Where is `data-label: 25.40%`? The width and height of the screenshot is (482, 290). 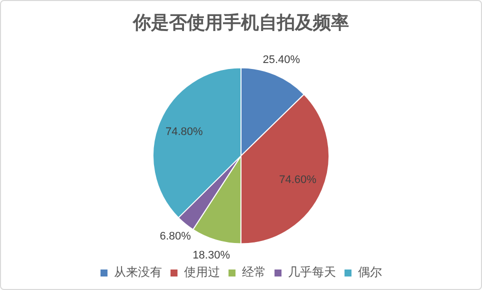
data-label: 25.40% is located at coordinates (281, 60).